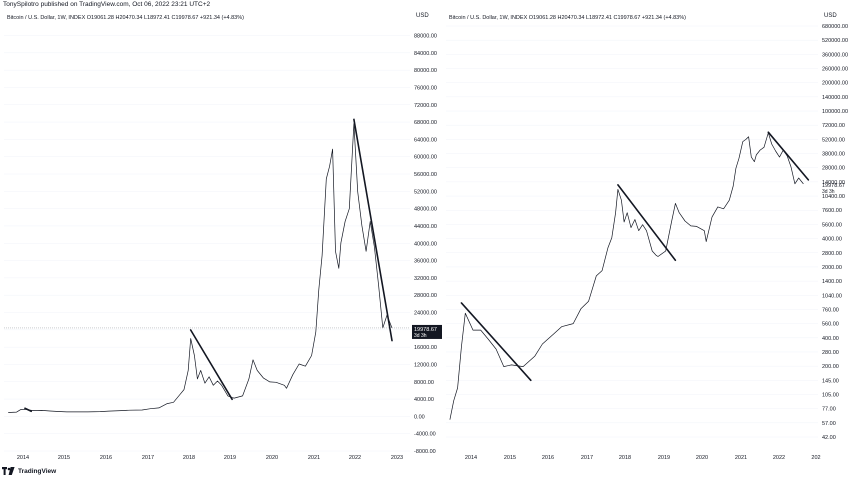  I want to click on current-price-badge, so click(427, 331).